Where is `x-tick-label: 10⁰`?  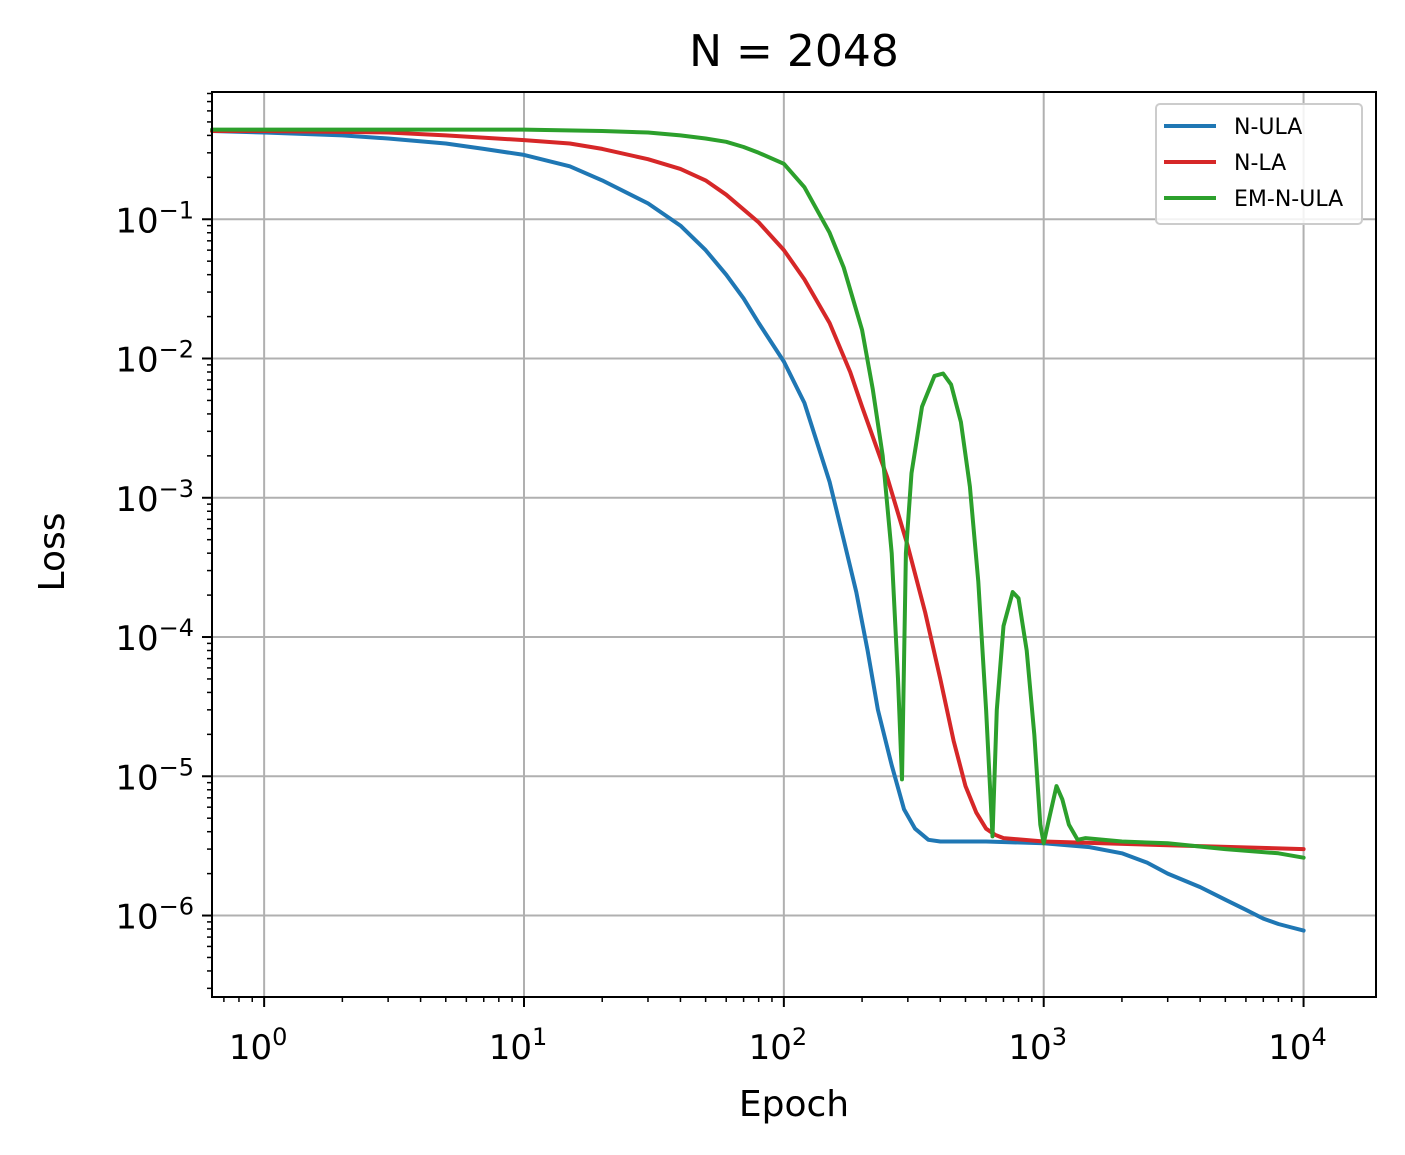
x-tick-label: 10⁰ is located at coordinates (258, 1045).